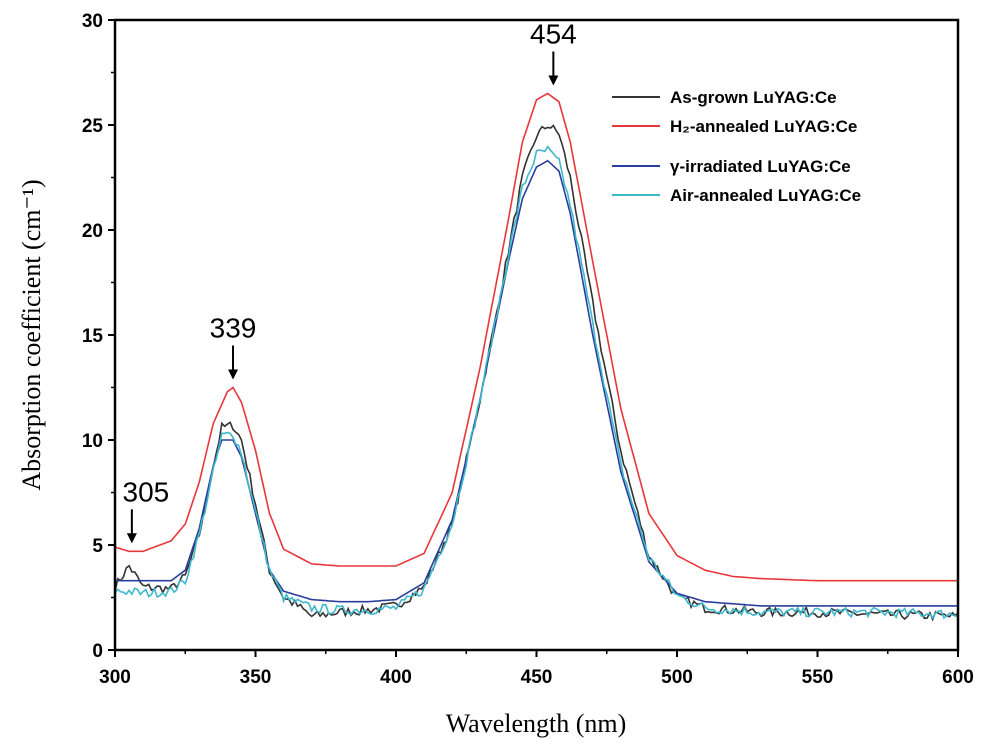  What do you see at coordinates (536, 723) in the screenshot?
I see `x-axis-title: Wavelength (nm)` at bounding box center [536, 723].